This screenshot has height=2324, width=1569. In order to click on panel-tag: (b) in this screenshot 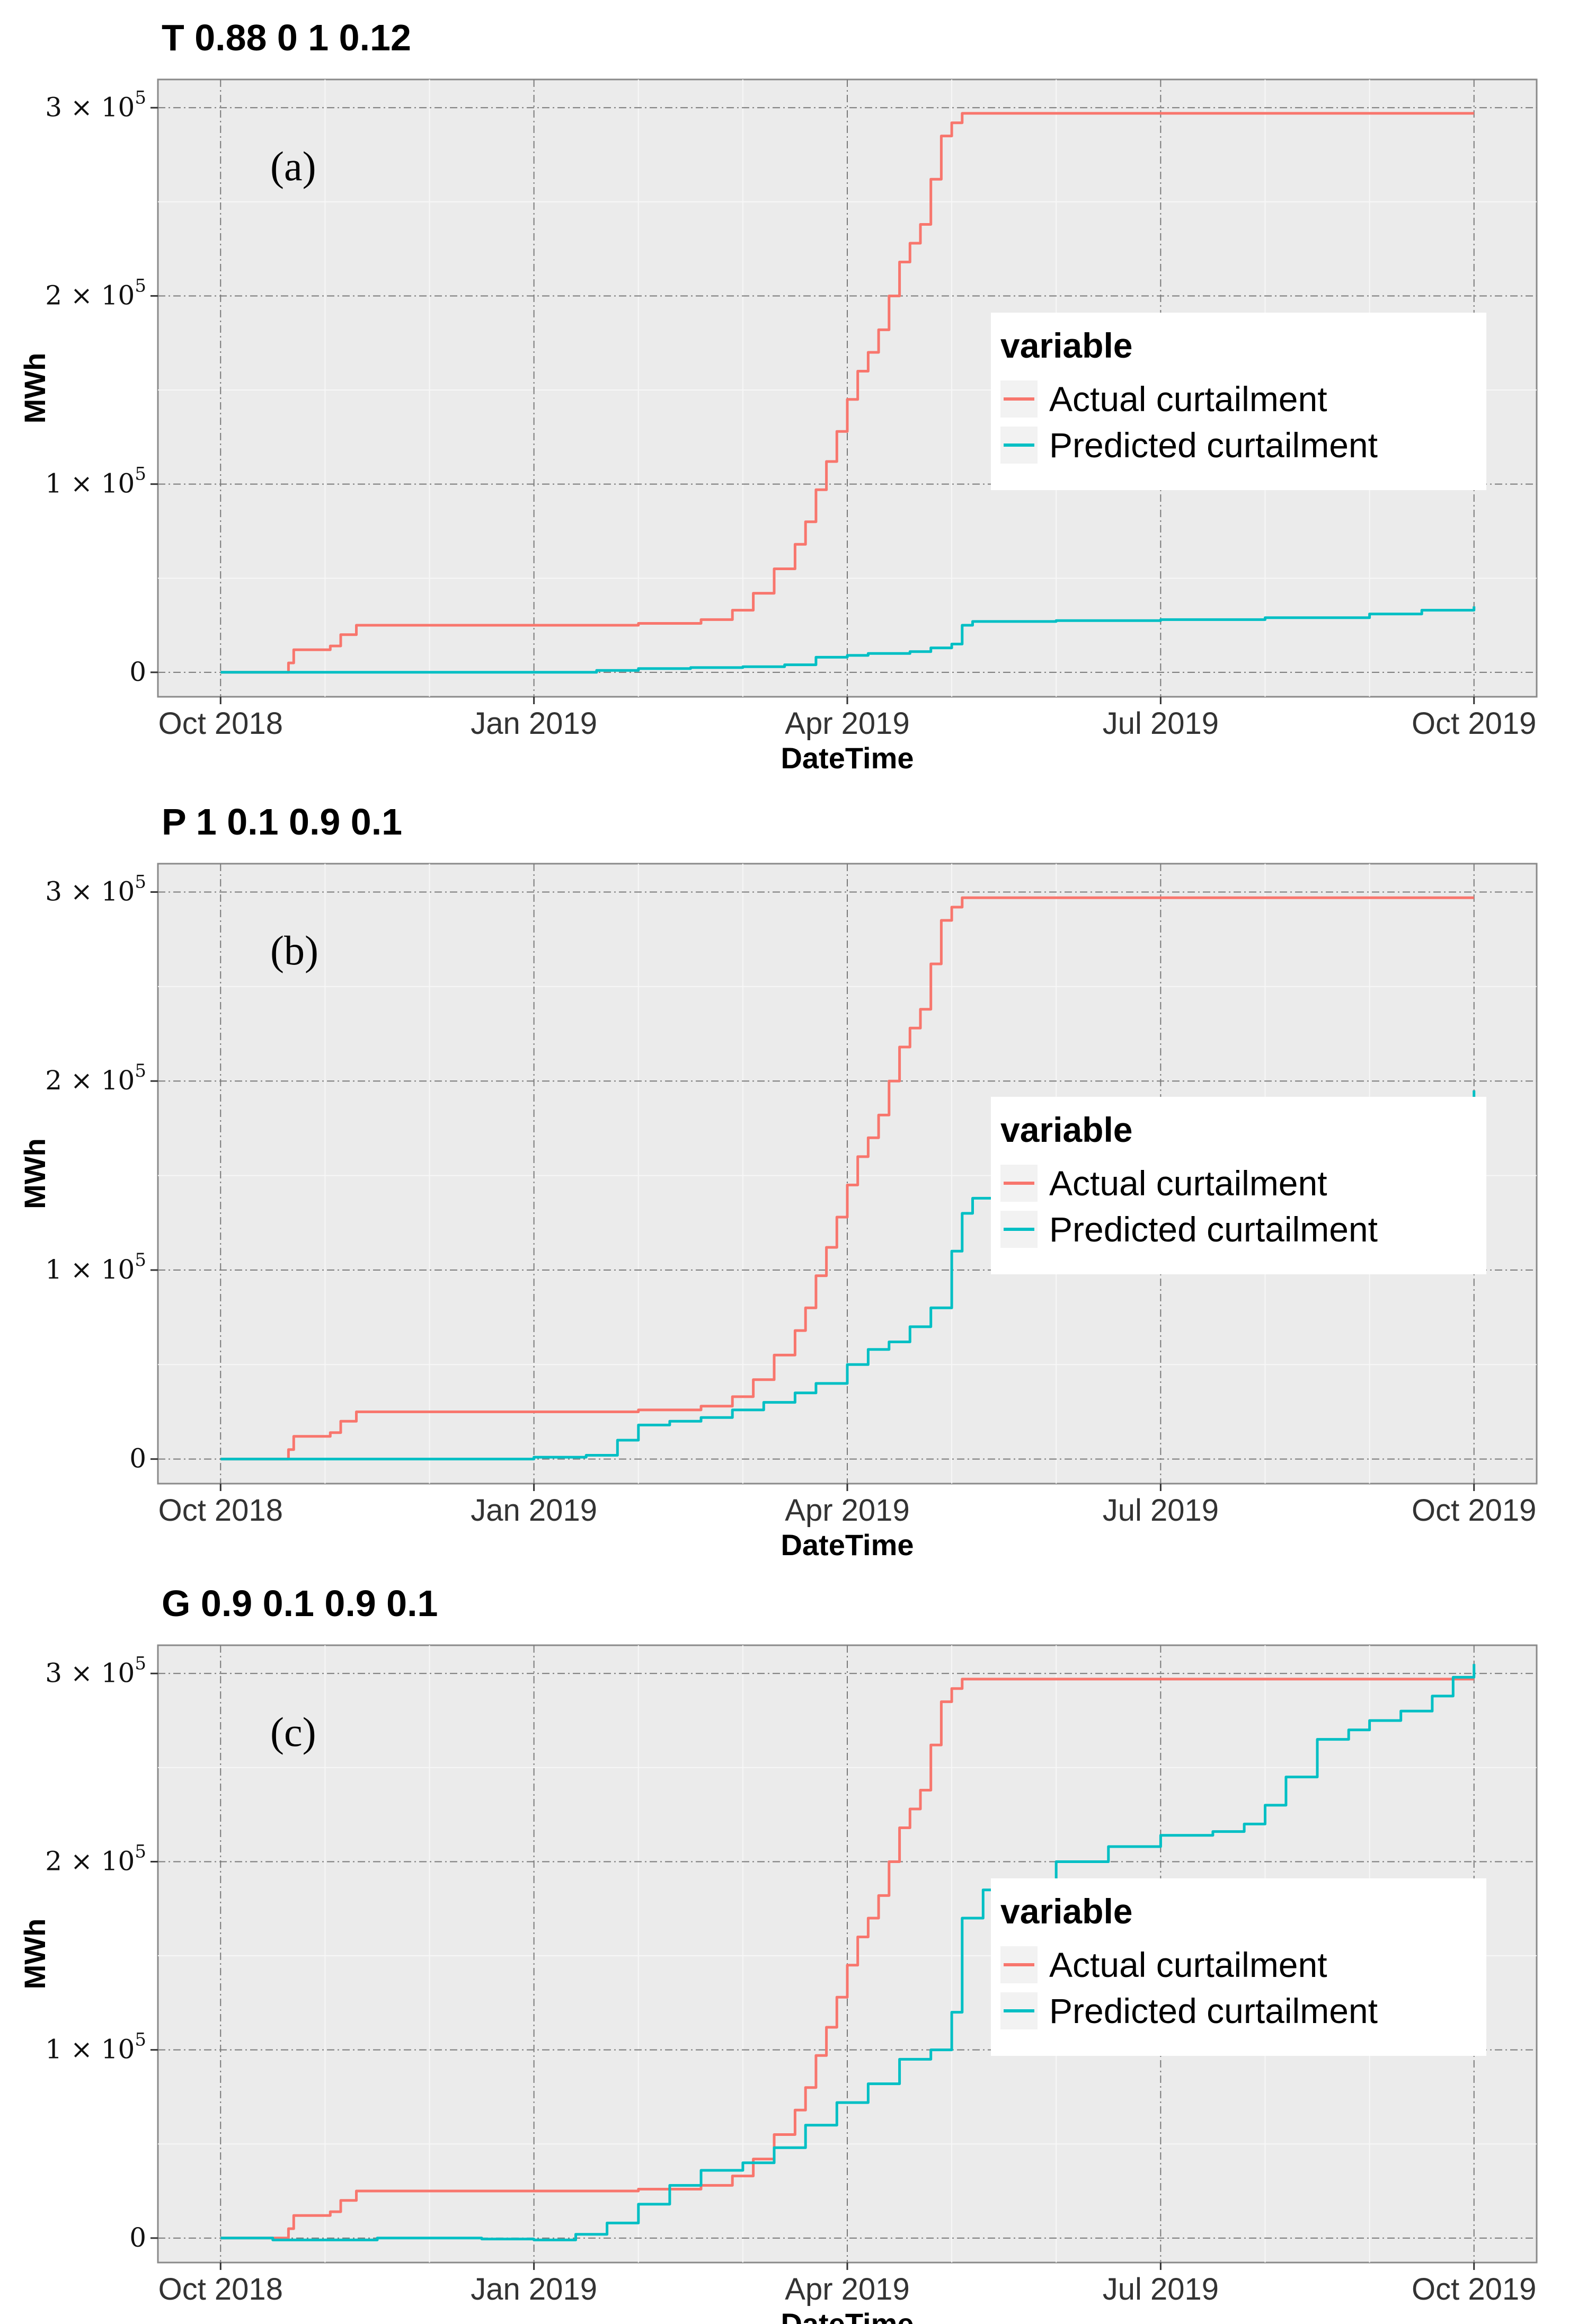, I will do `click(294, 950)`.